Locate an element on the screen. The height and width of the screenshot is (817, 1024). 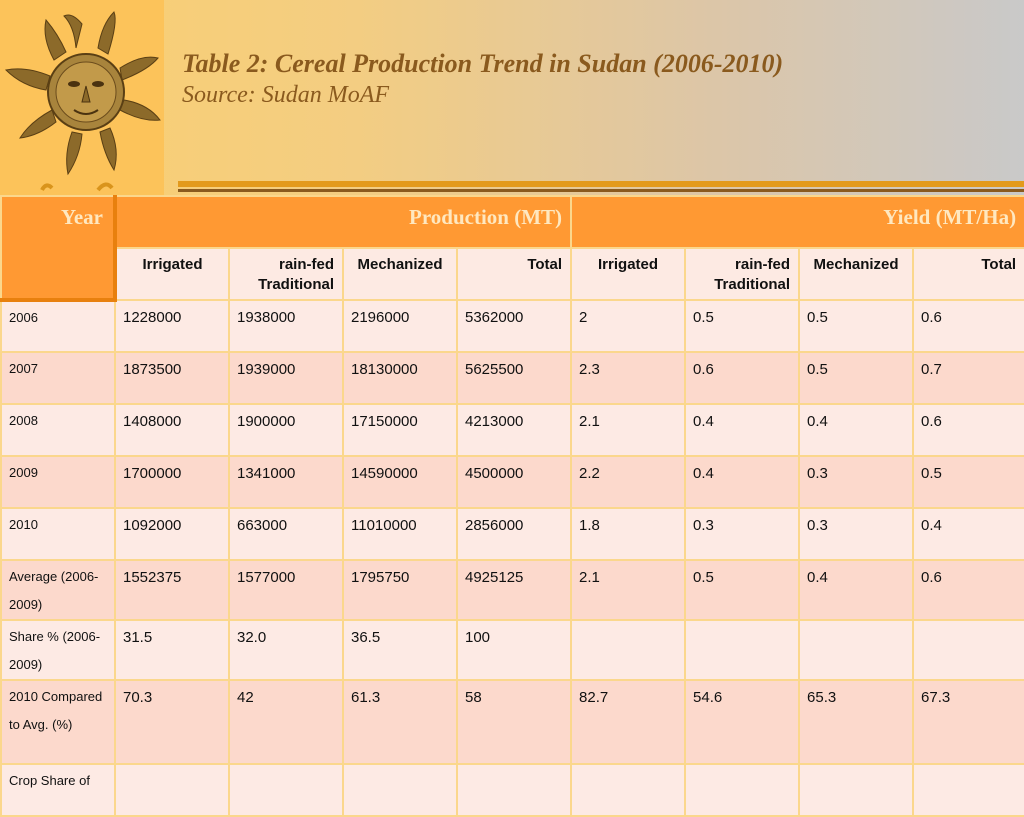
cell-yield-irrigated: 1.8 is located at coordinates (628, 534).